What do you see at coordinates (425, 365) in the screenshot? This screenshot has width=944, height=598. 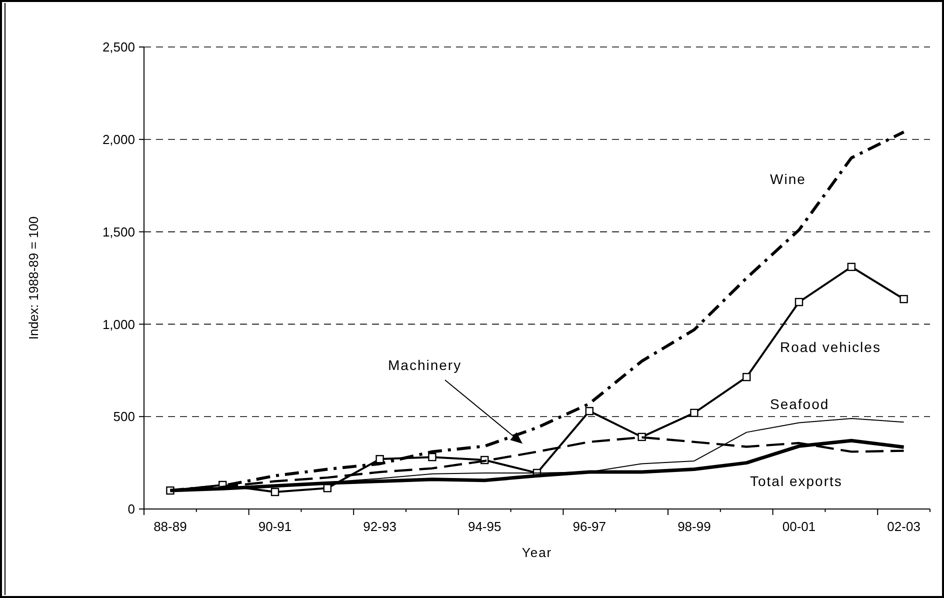 I see `text: Machinery` at bounding box center [425, 365].